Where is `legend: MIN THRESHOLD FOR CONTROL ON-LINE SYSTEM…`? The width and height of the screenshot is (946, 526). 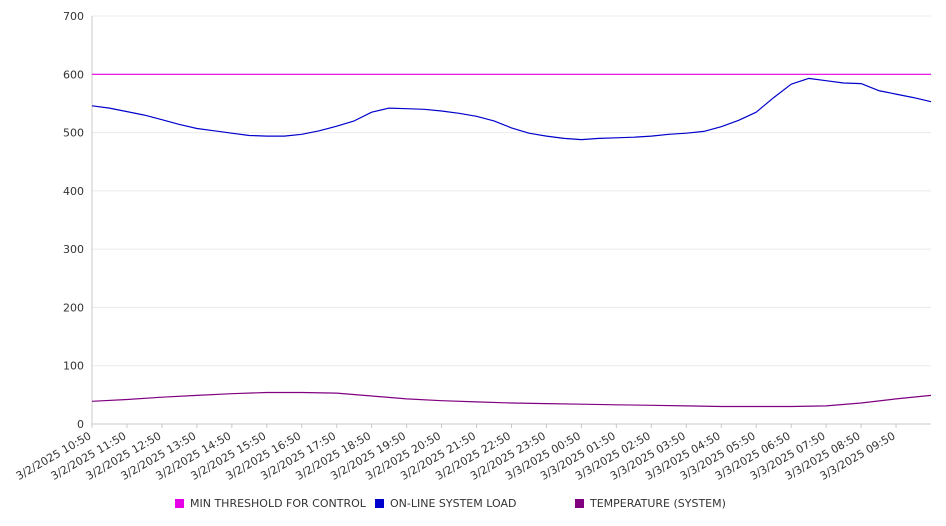
legend: MIN THRESHOLD FOR CONTROL ON-LINE SYSTEM… is located at coordinates (473, 506).